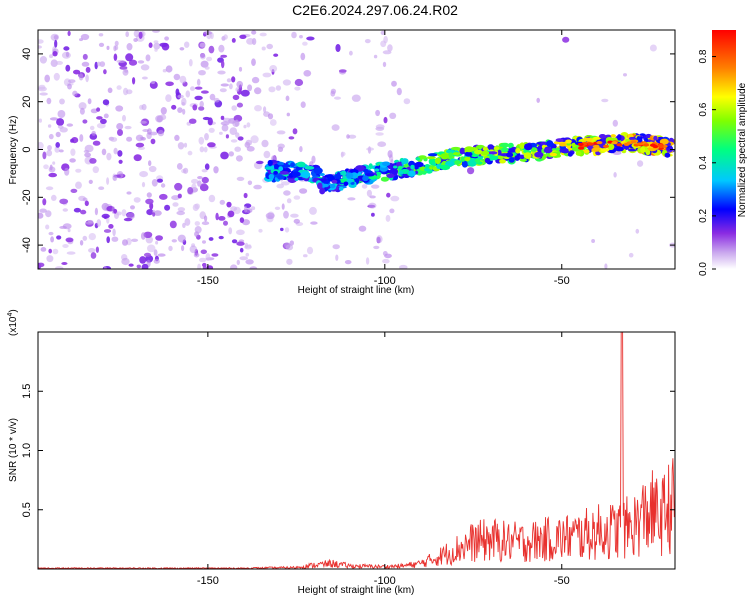 The image size is (750, 600). What do you see at coordinates (356, 590) in the screenshot?
I see `snr-xlabel: Height of straight line (km)` at bounding box center [356, 590].